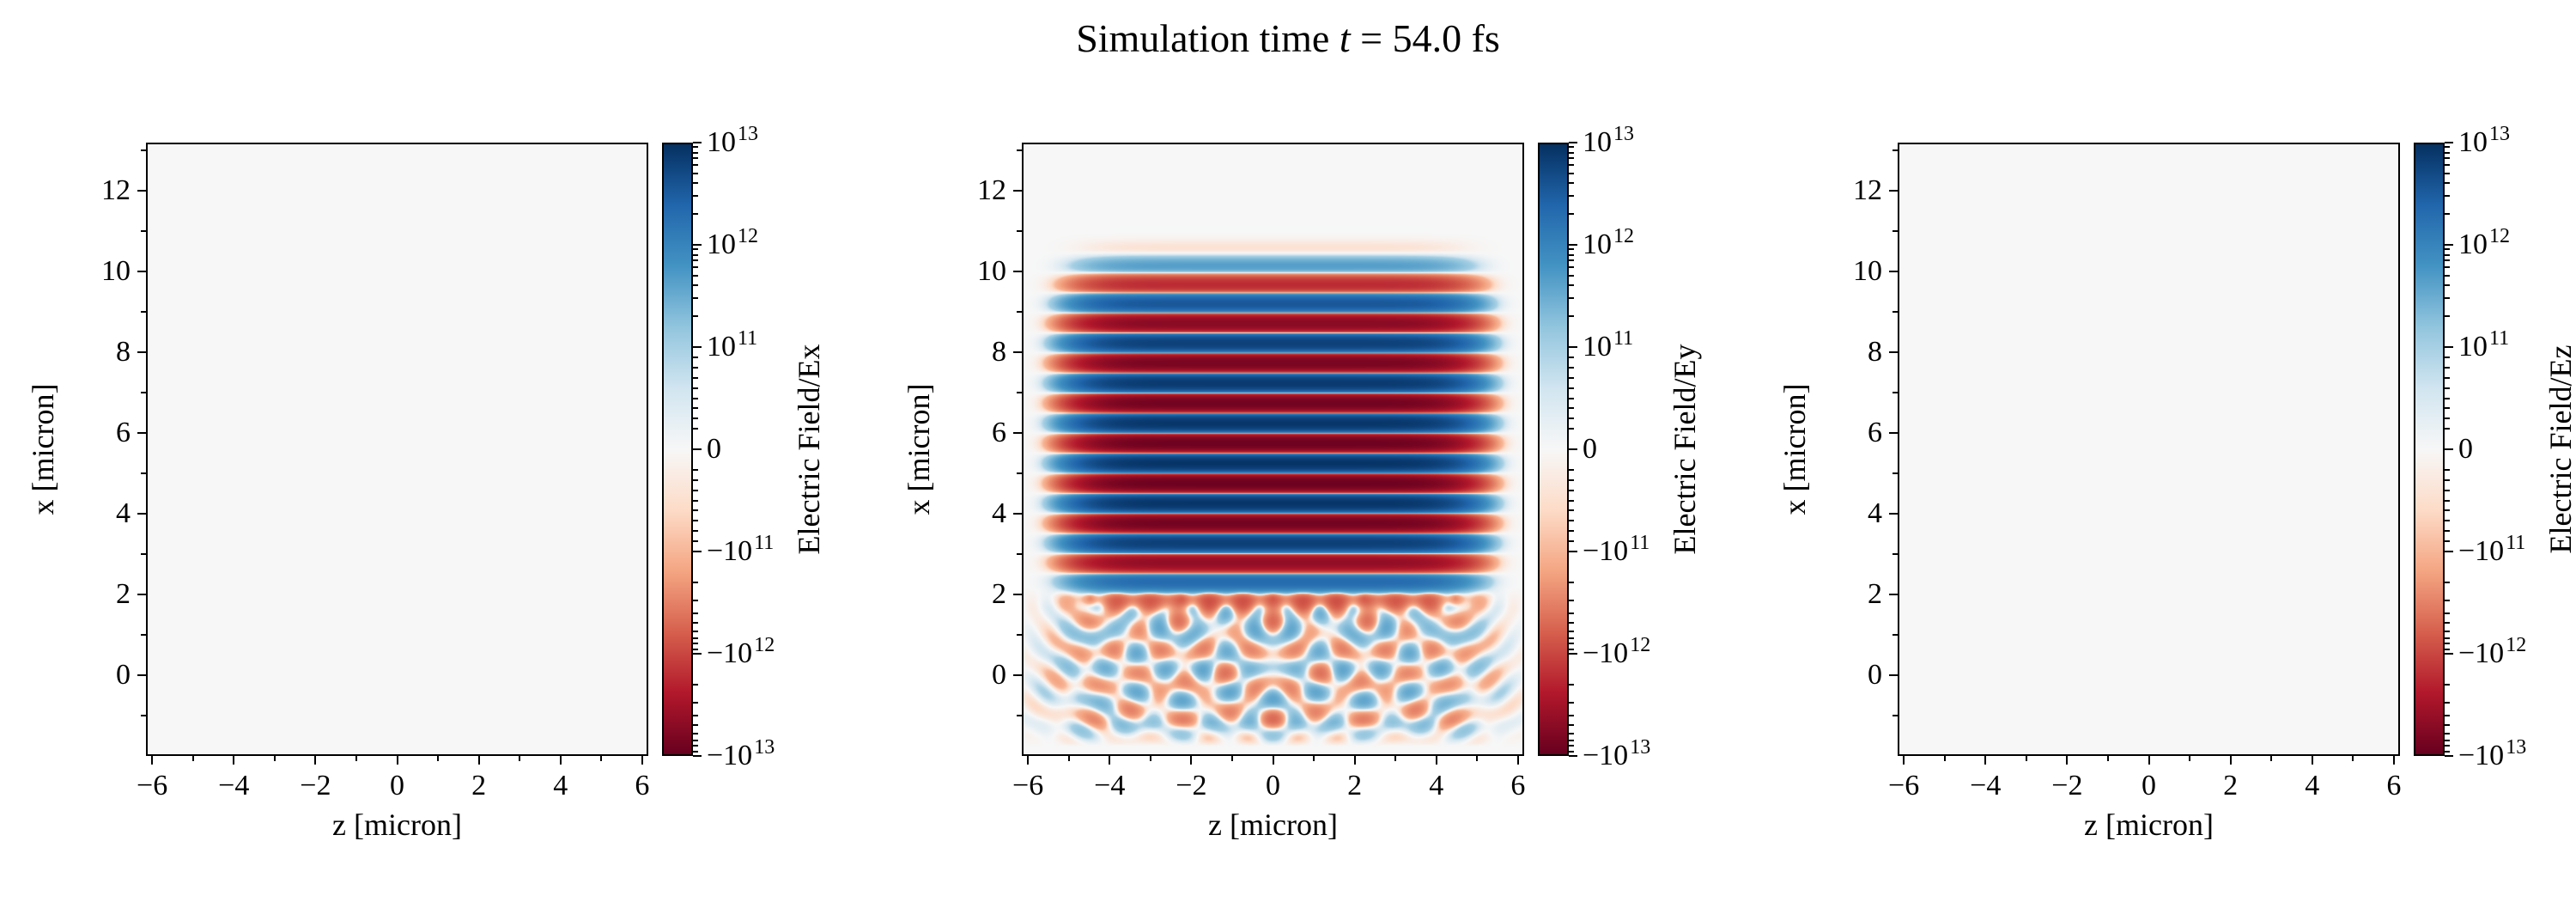  I want to click on axes-ez, so click(2149, 449).